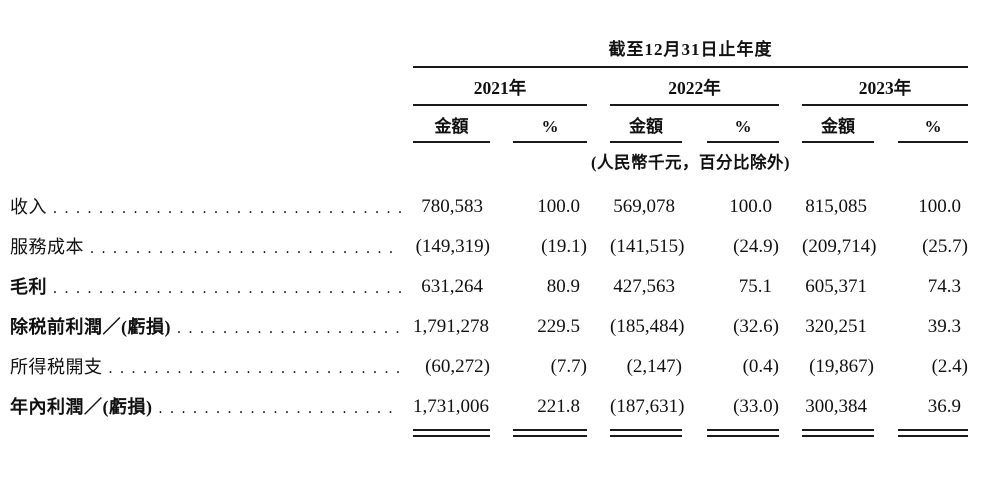 Image resolution: width=1007 pixels, height=479 pixels. What do you see at coordinates (503, 124) in the screenshot?
I see `subheader-row: 金額 % 金額 % 金額 %` at bounding box center [503, 124].